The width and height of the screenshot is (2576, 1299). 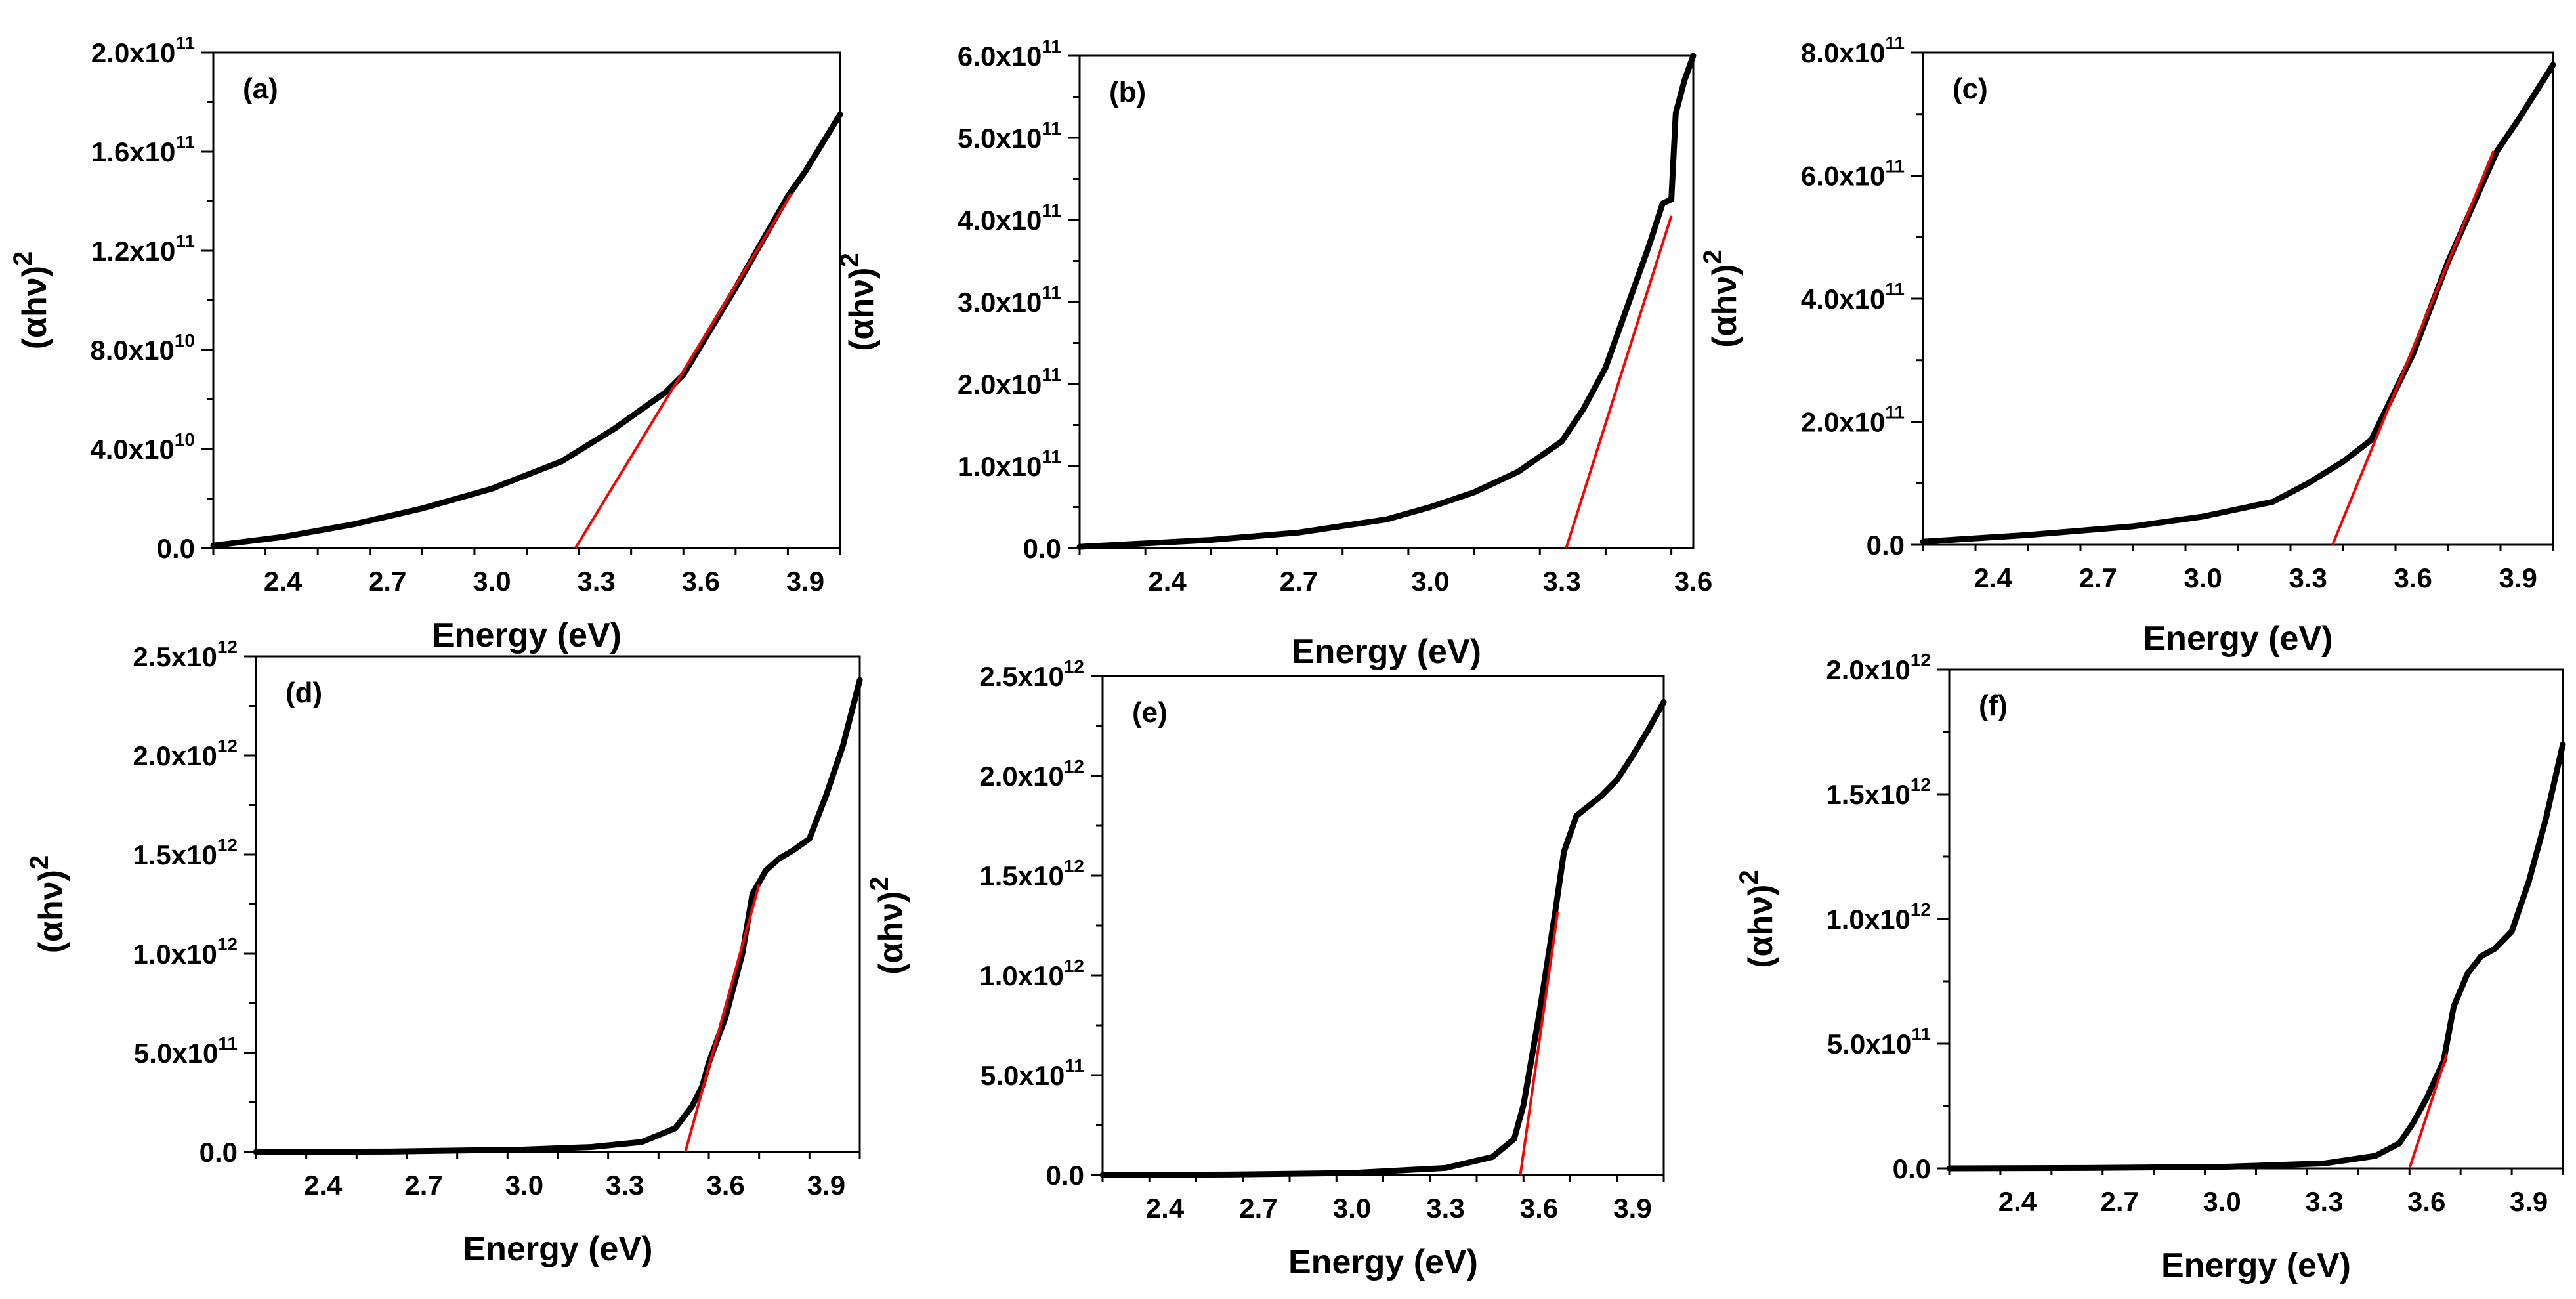 What do you see at coordinates (133, 251) in the screenshot?
I see `y-tick-label-base: 1.2x10` at bounding box center [133, 251].